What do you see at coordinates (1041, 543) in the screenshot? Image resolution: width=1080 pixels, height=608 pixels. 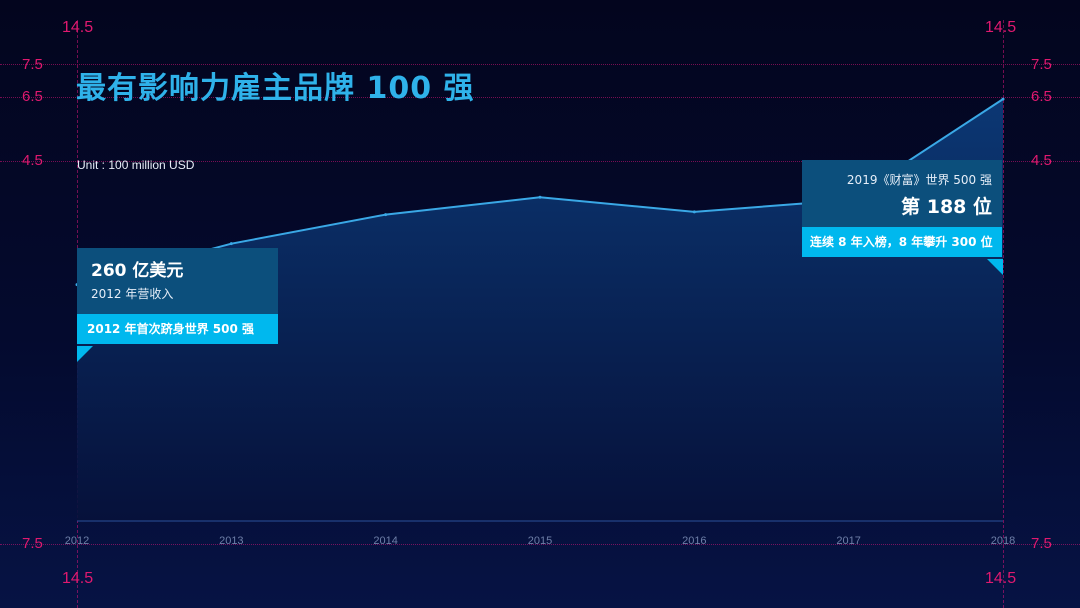 I see `ruler-label-bottom-right: 7.5` at bounding box center [1041, 543].